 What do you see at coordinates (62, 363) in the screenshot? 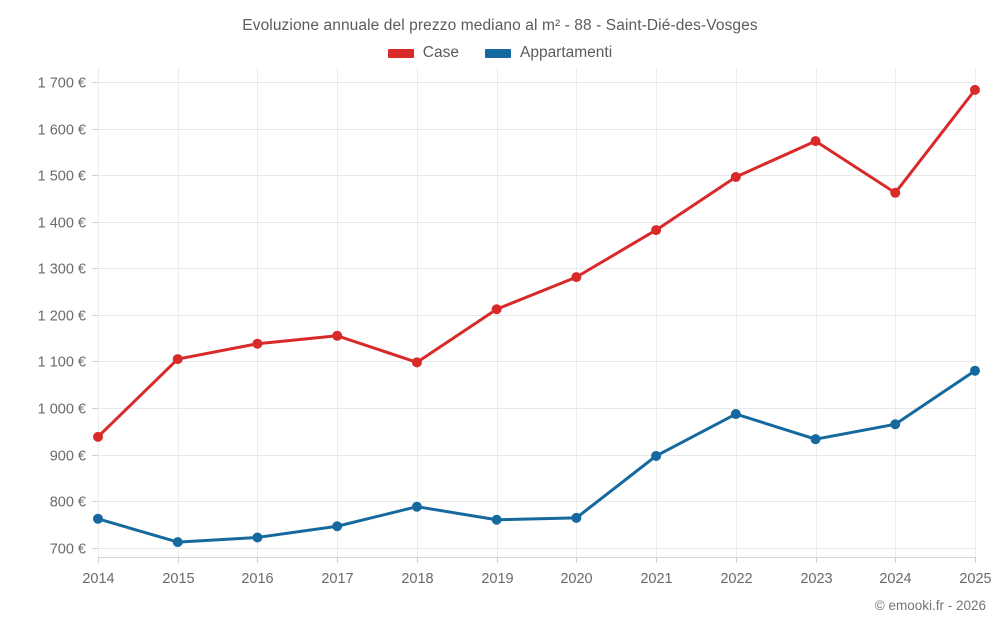
I see `y-axis-tick-label: 1 100 €` at bounding box center [62, 363].